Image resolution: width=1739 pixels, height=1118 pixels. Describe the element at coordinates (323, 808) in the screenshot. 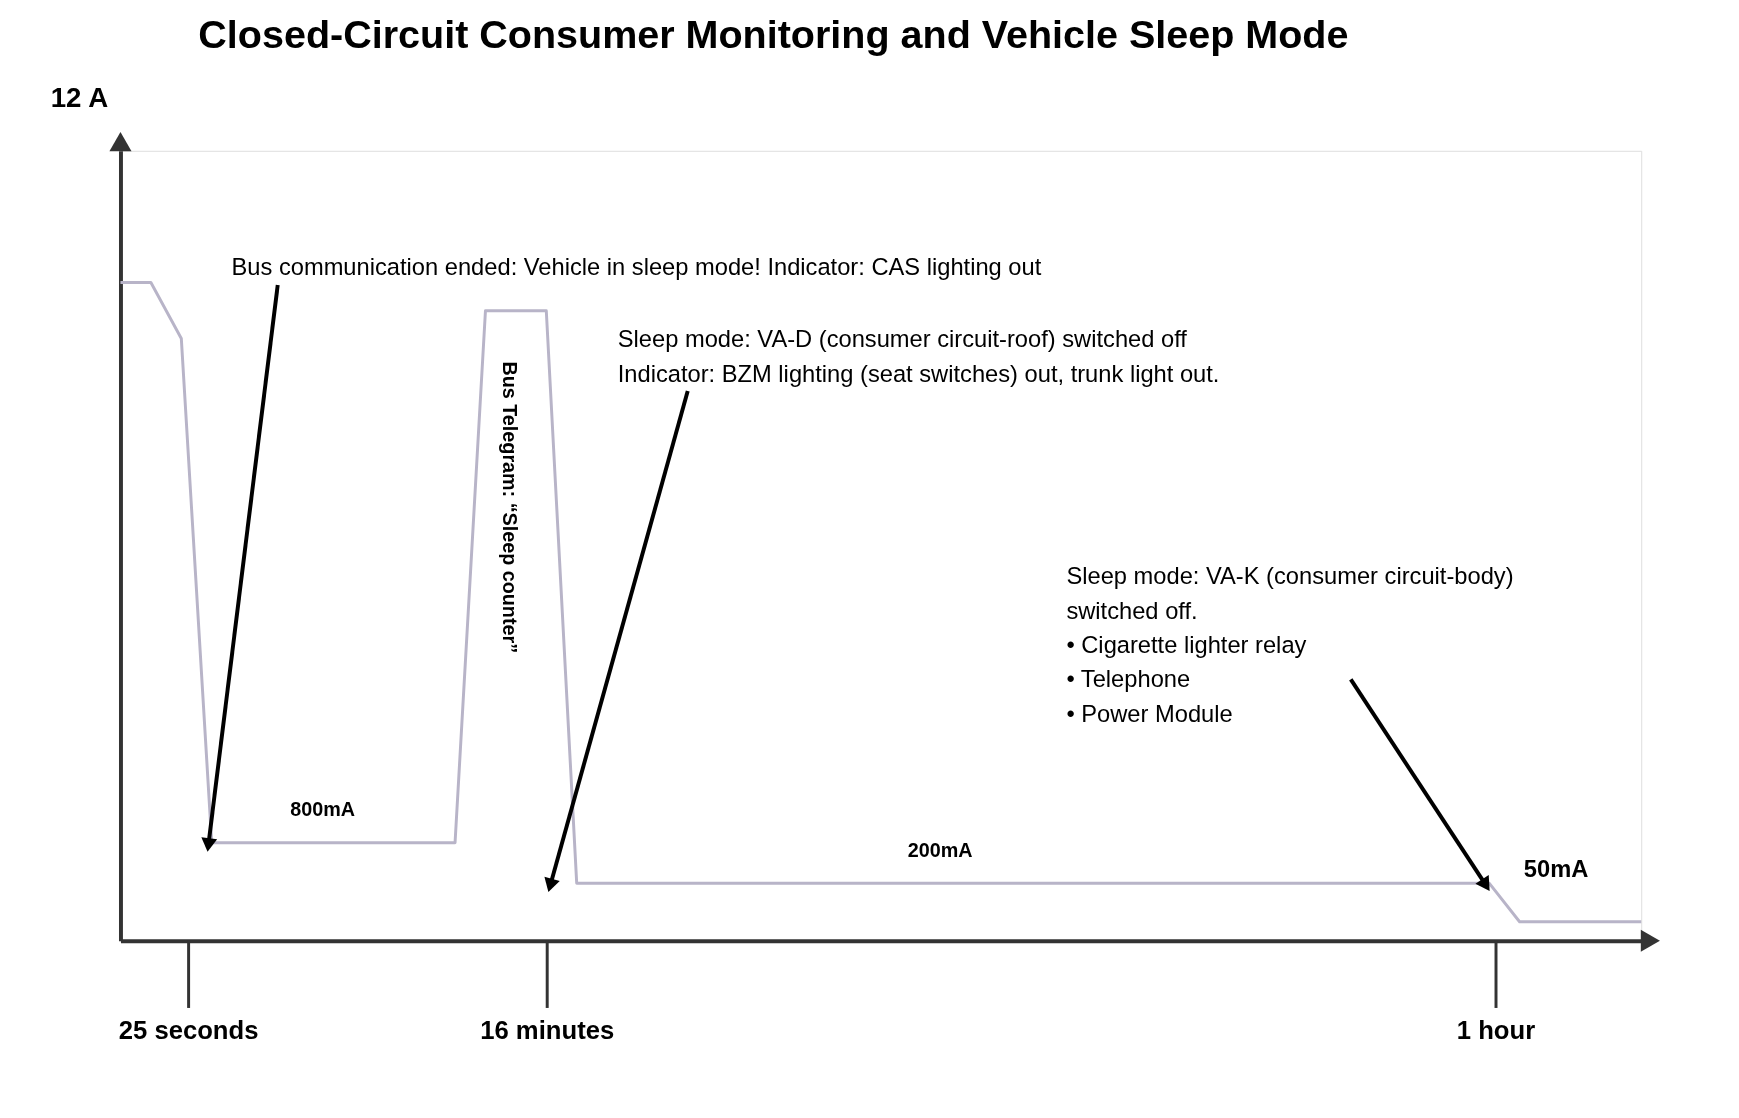

I see `annotation: 800mA` at that location.